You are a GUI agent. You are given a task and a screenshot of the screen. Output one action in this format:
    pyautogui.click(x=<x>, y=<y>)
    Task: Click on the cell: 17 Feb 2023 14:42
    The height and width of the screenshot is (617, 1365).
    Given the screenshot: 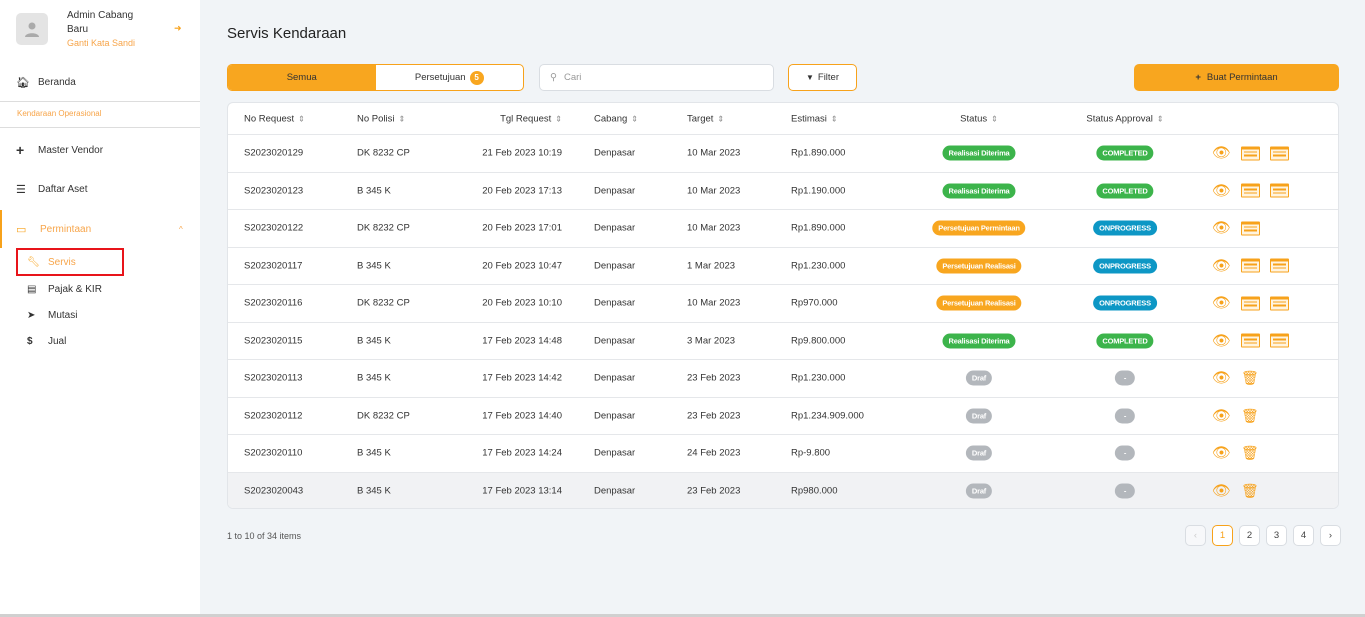 What is the action you would take?
    pyautogui.click(x=522, y=378)
    